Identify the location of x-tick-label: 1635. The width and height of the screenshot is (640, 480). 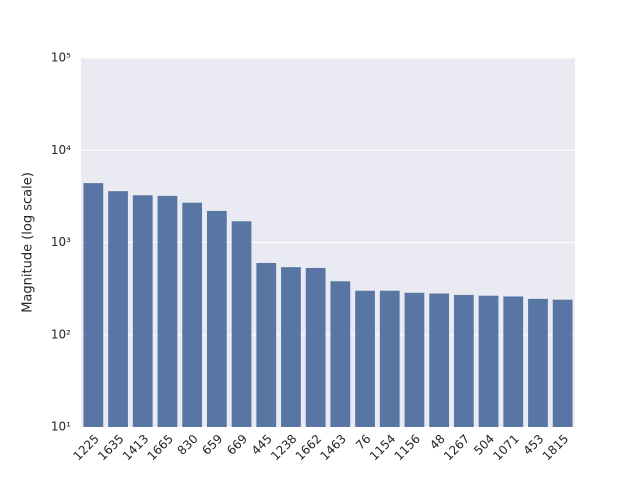
(110, 447).